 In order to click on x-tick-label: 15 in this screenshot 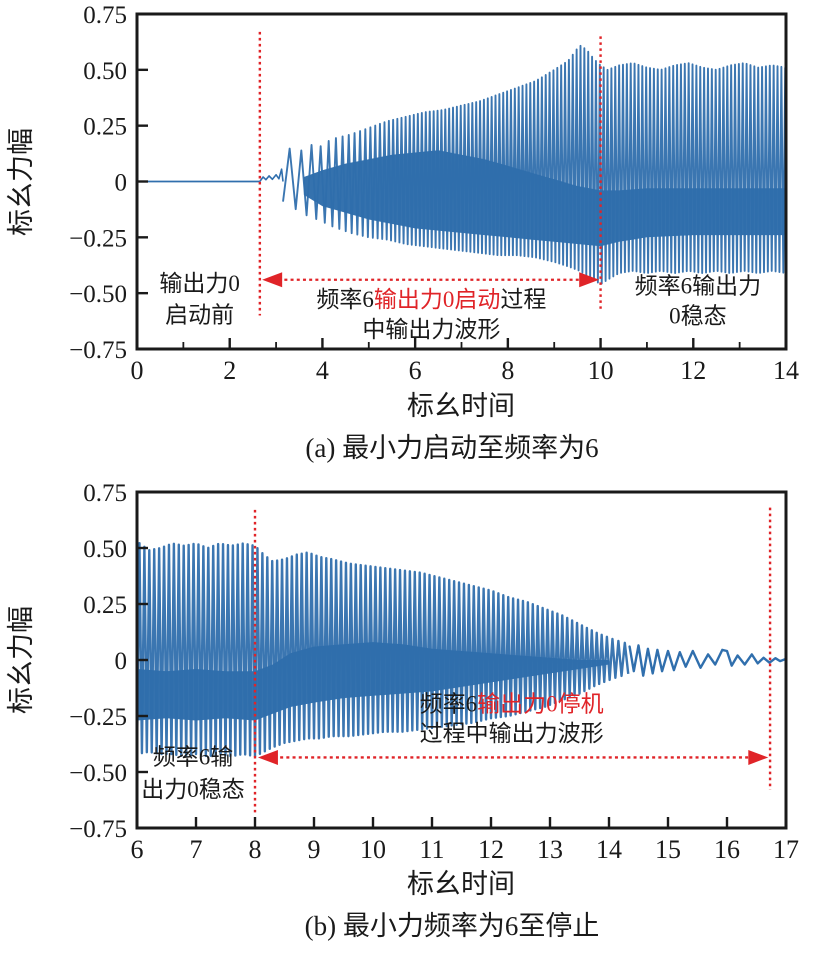, I will do `click(668, 849)`.